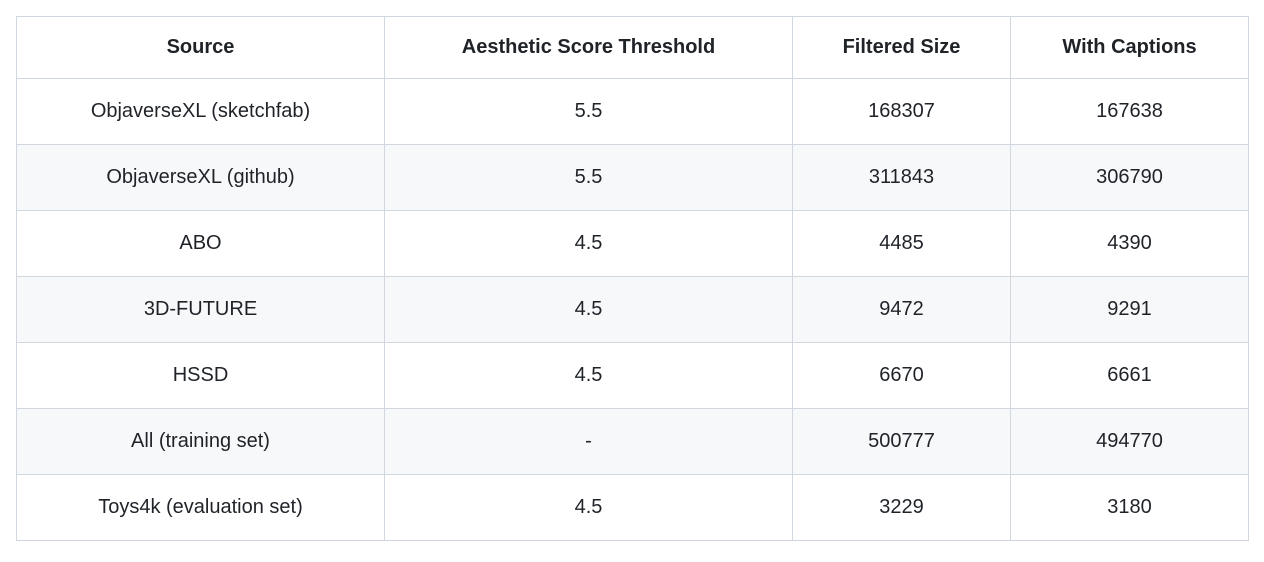 Image resolution: width=1264 pixels, height=562 pixels. I want to click on table-row: ObjaverseXL (sketchfab) 5.5 168307 167638, so click(632, 111).